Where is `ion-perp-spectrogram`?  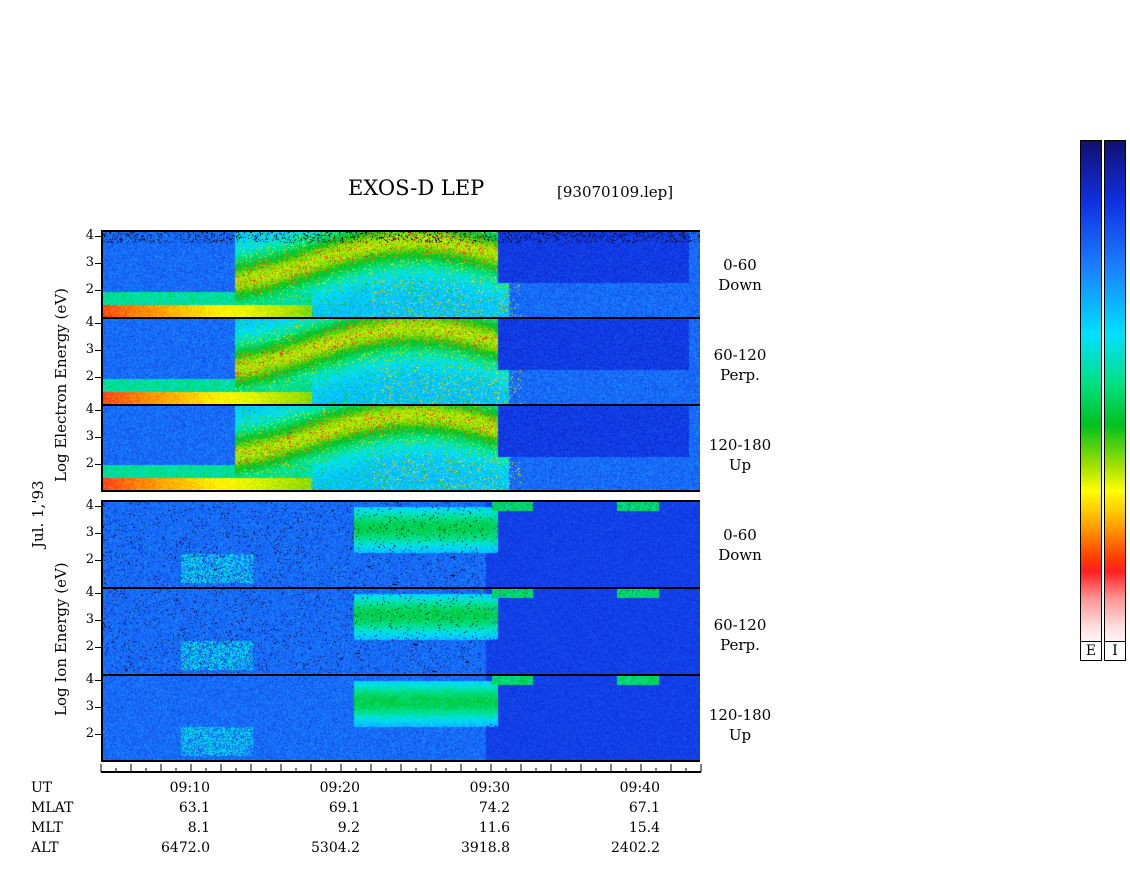
ion-perp-spectrogram is located at coordinates (401, 631).